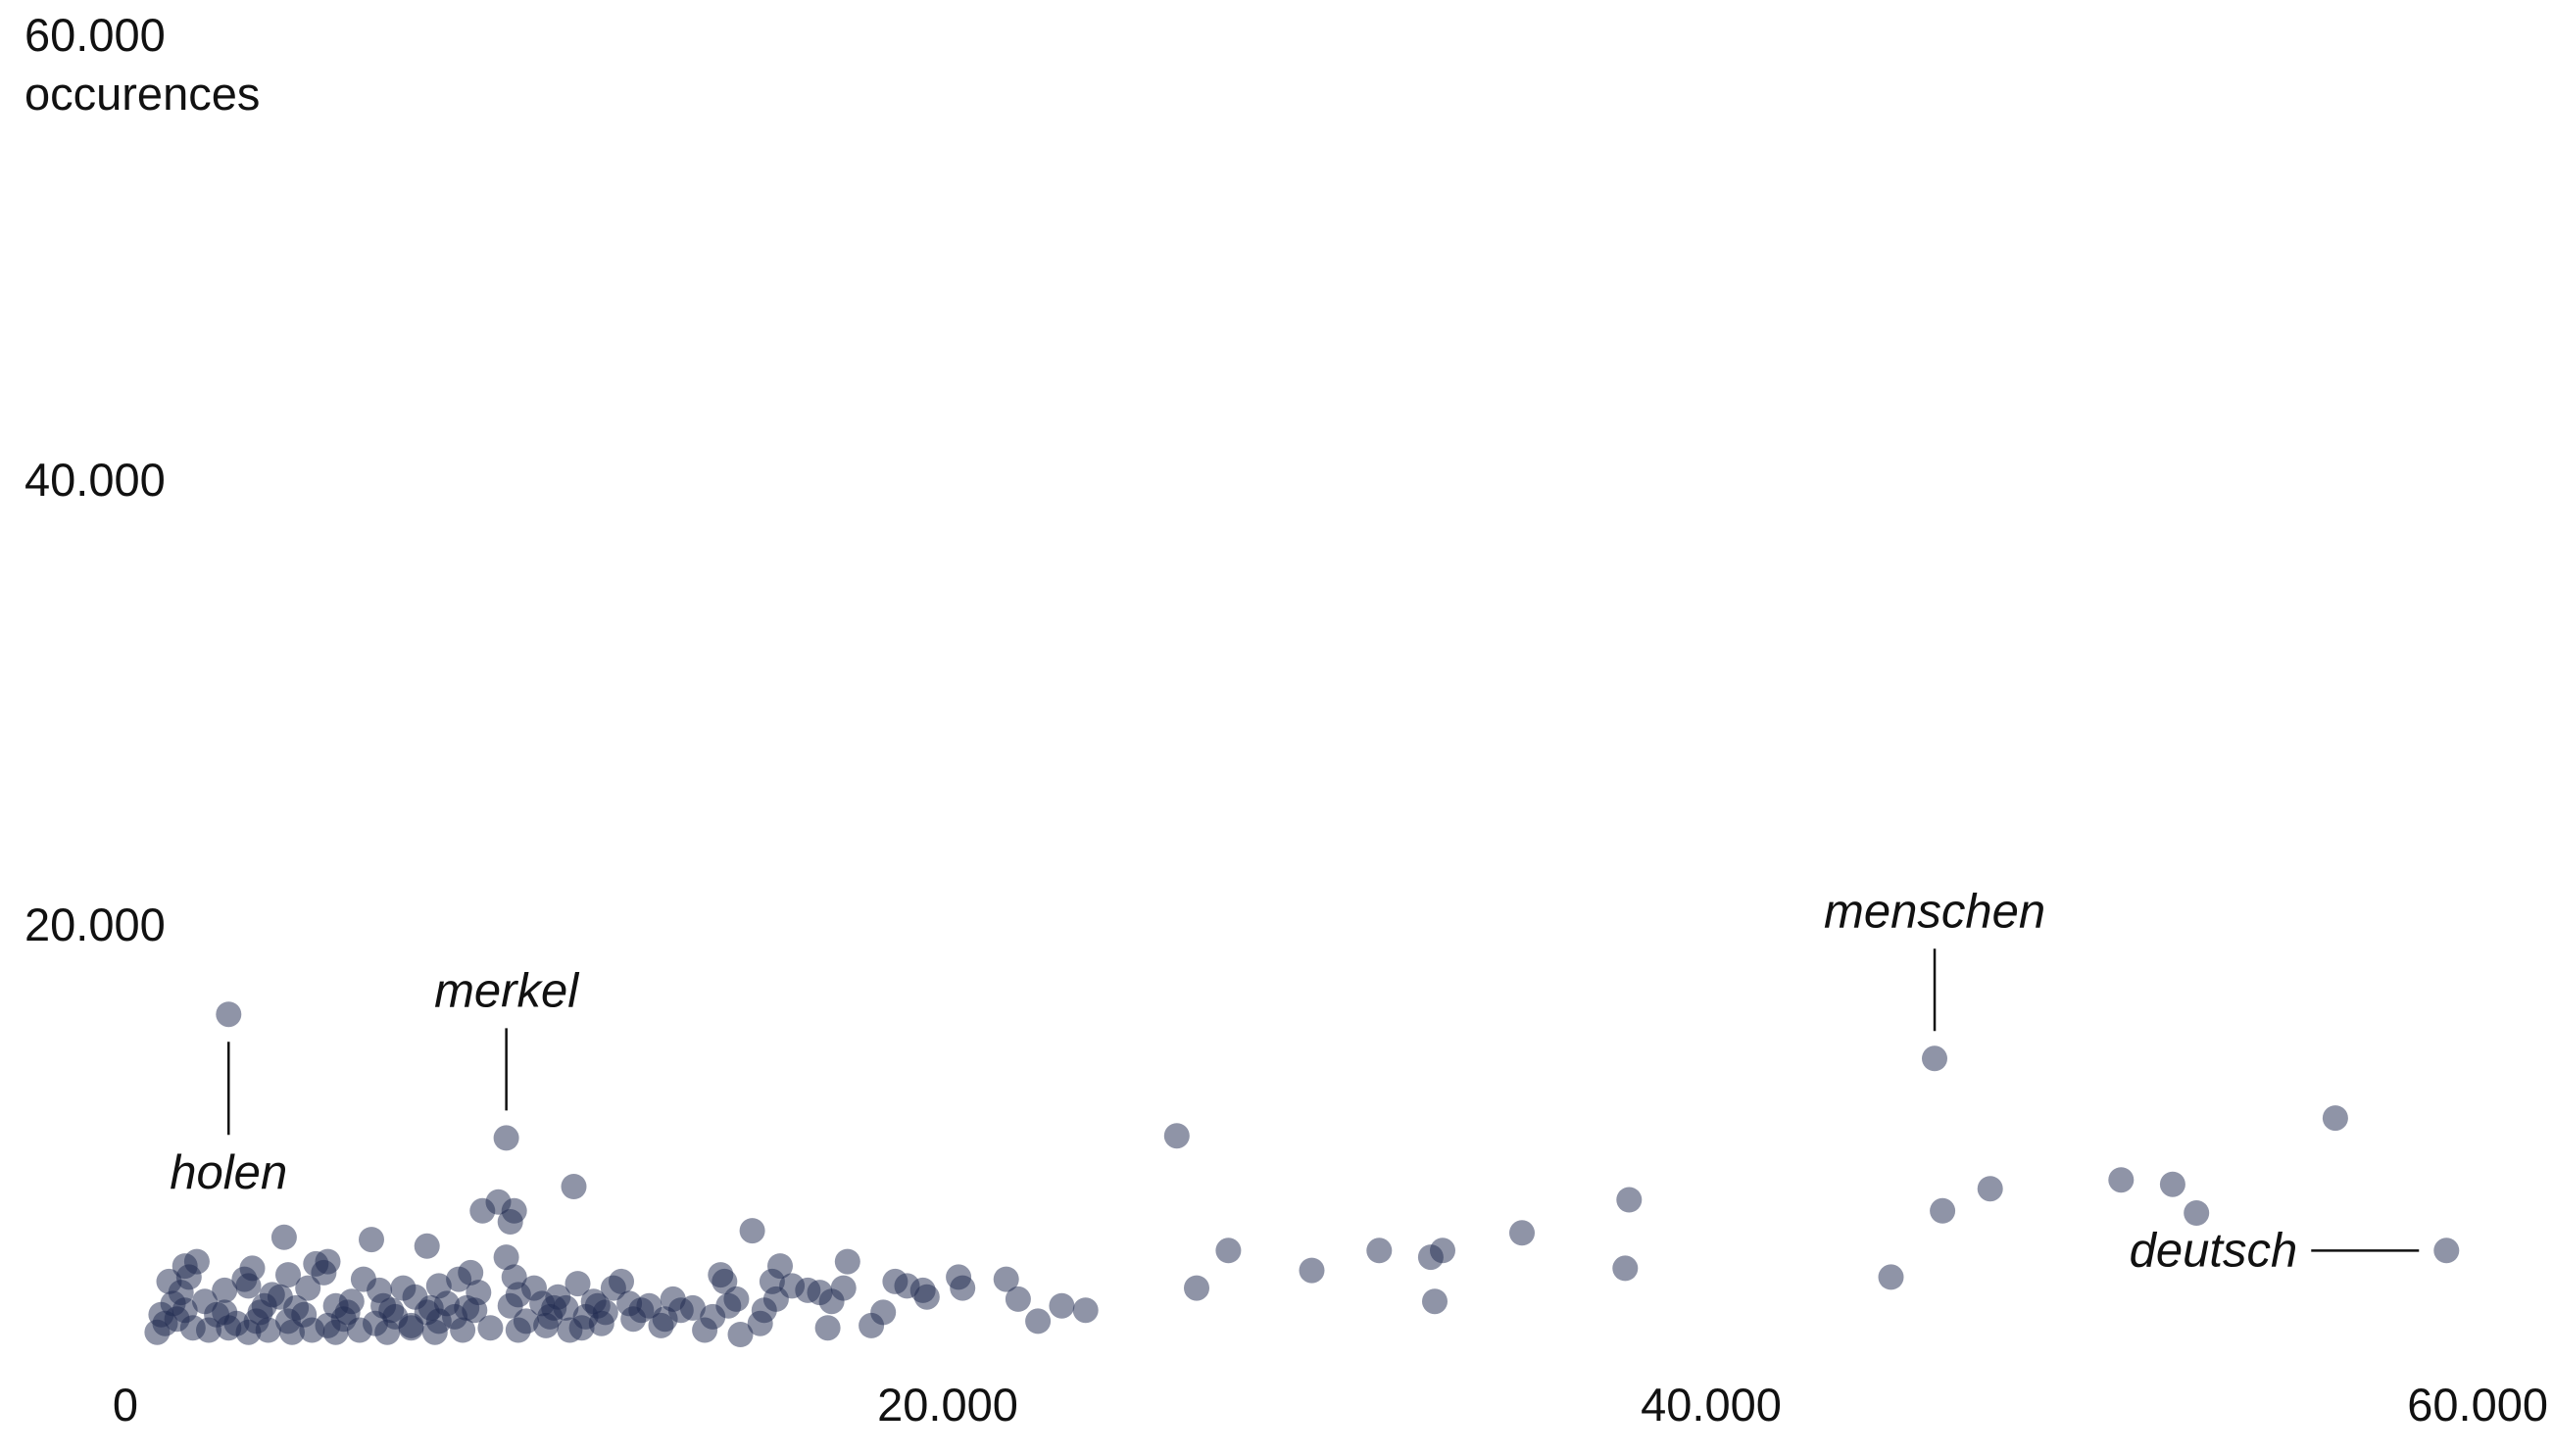 This screenshot has height=1456, width=2553. Describe the element at coordinates (95, 35) in the screenshot. I see `y-tick-60000: 60.000` at that location.